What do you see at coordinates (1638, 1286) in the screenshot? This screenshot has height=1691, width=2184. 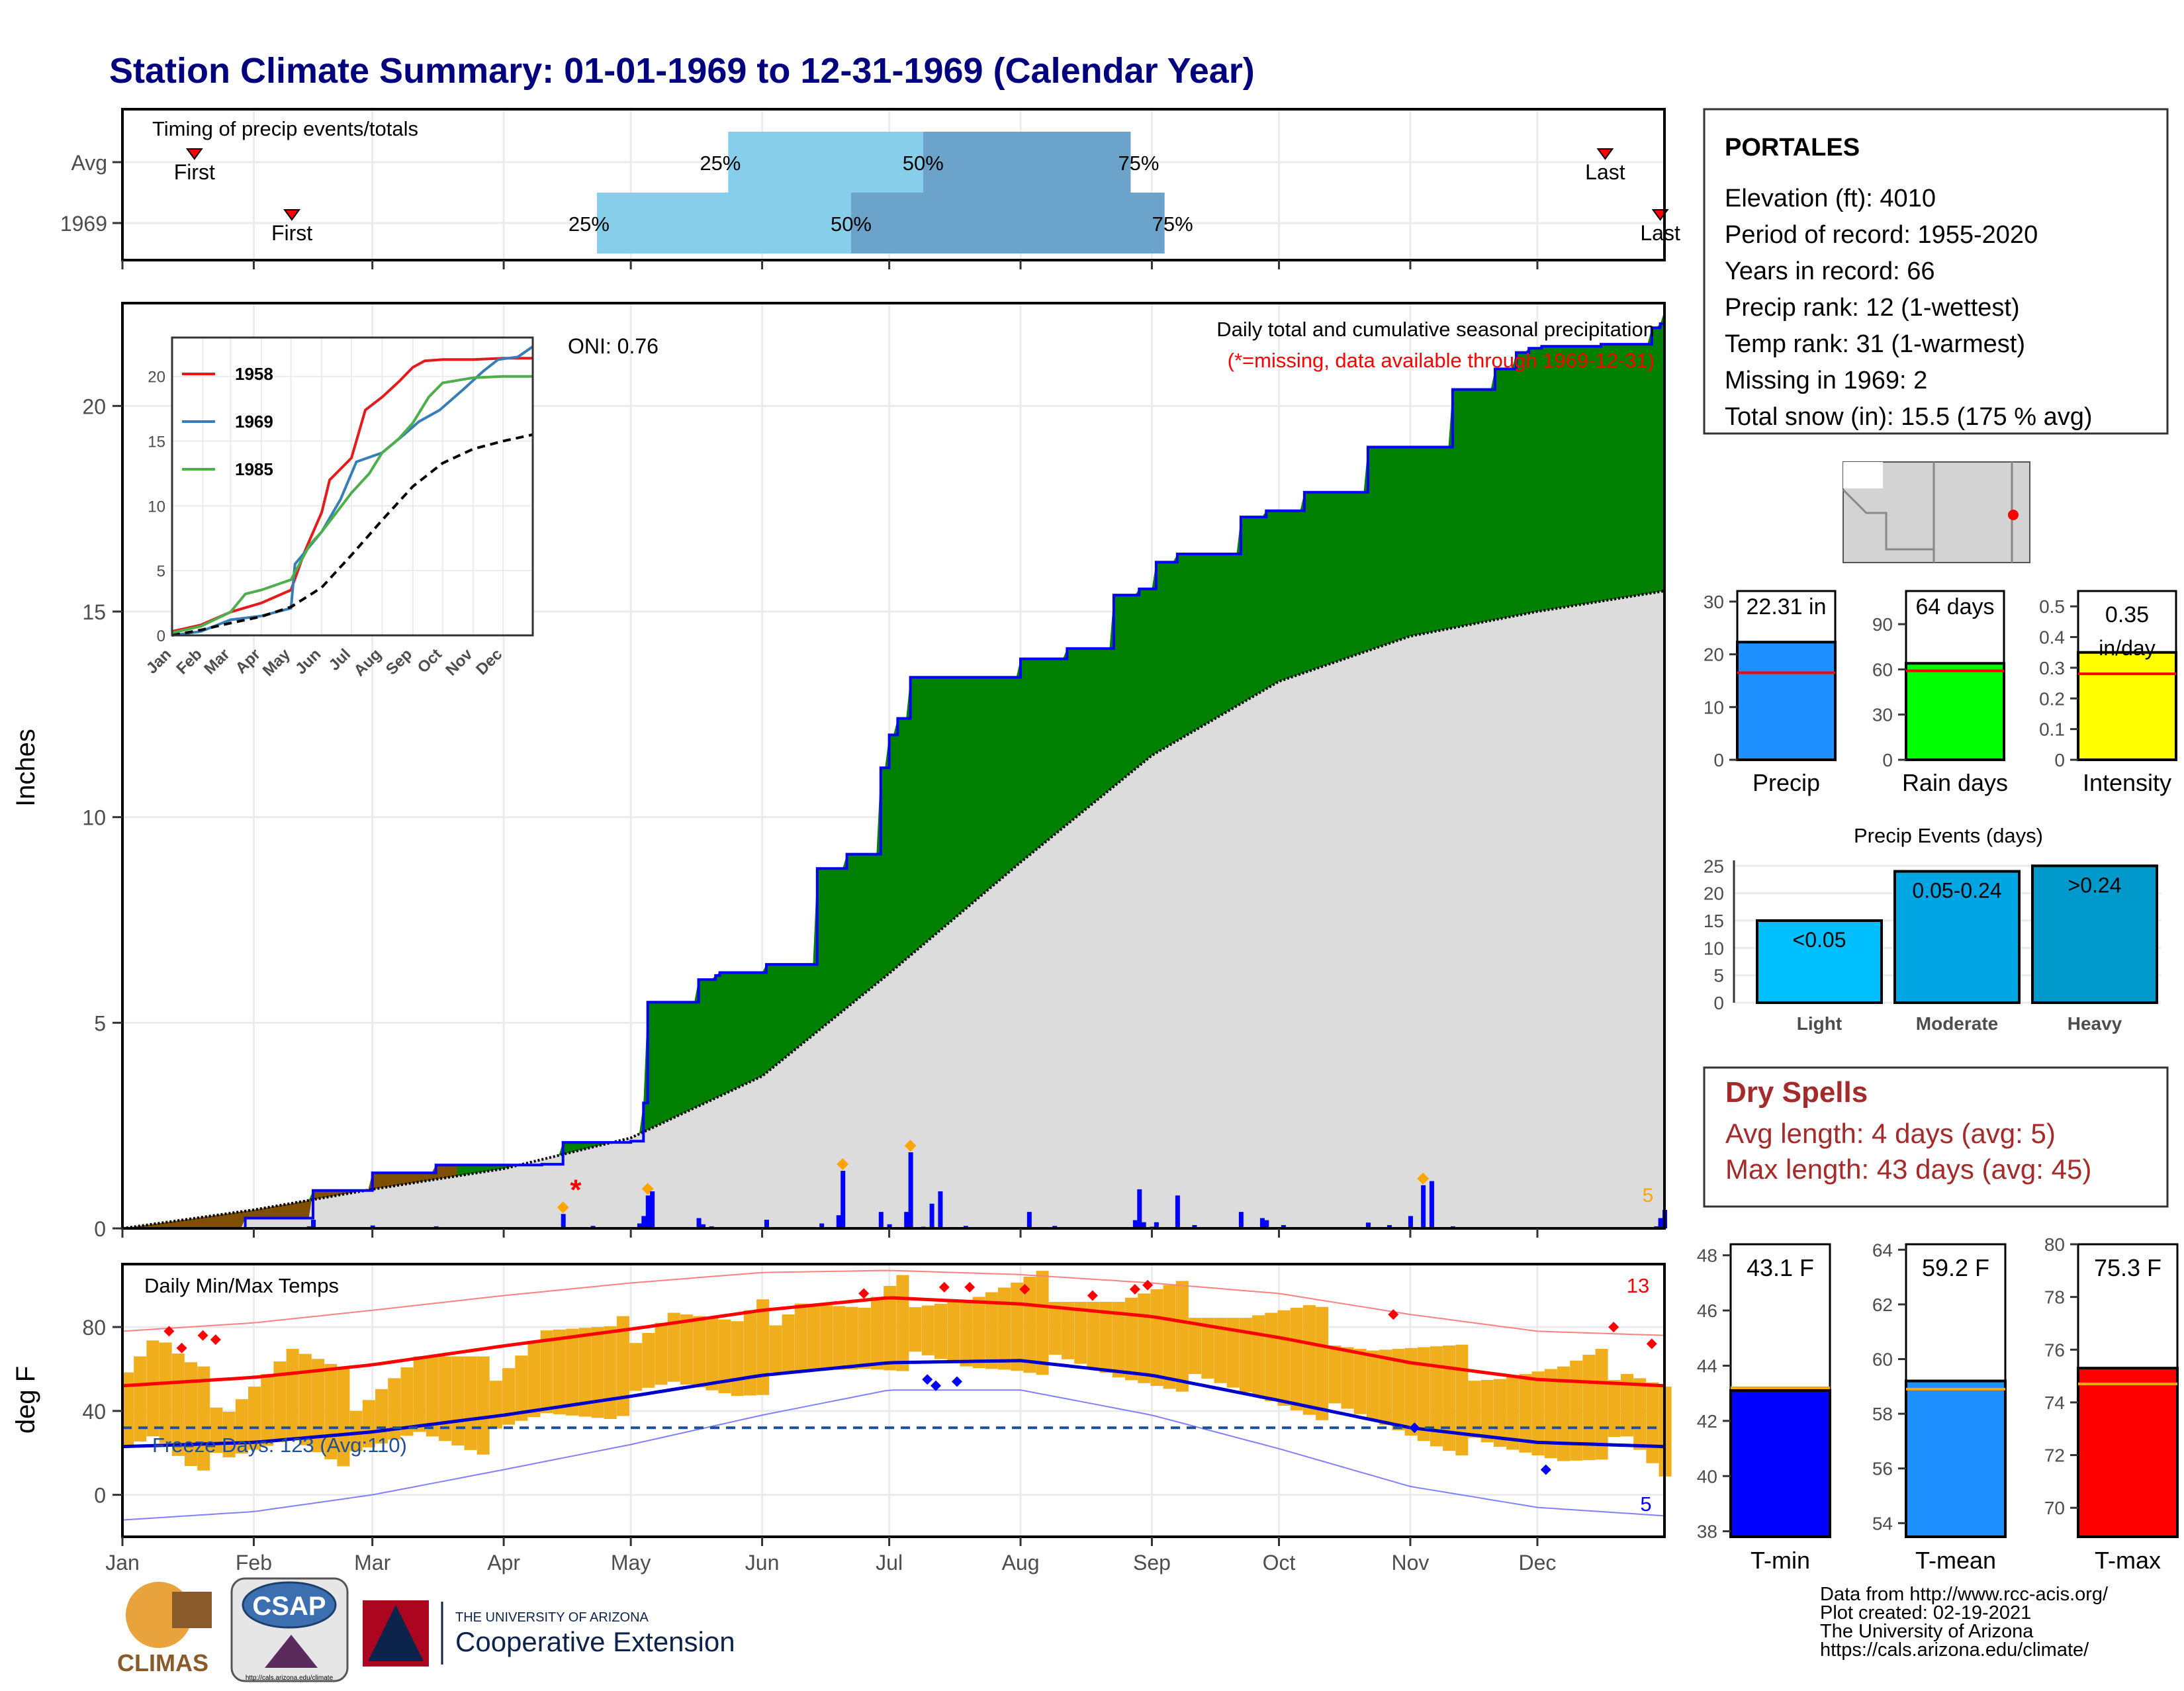 I see `record-high-count: 13` at bounding box center [1638, 1286].